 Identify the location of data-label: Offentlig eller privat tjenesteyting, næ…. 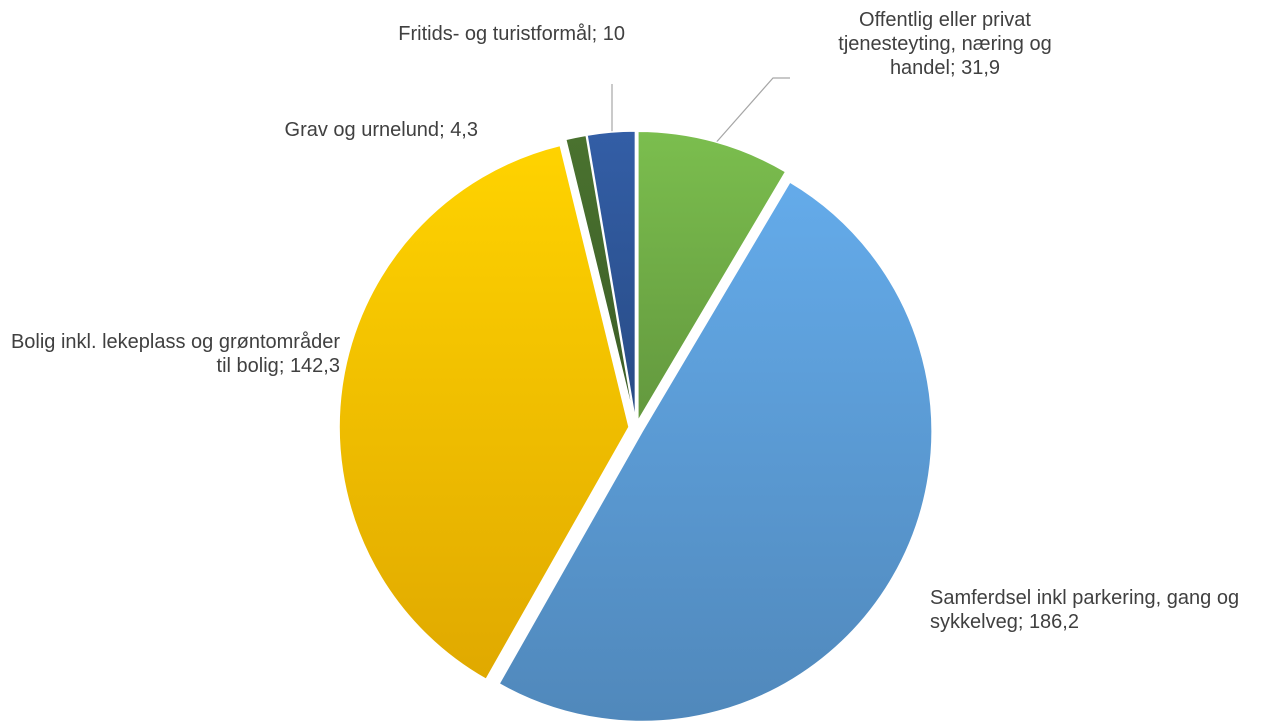
(945, 44).